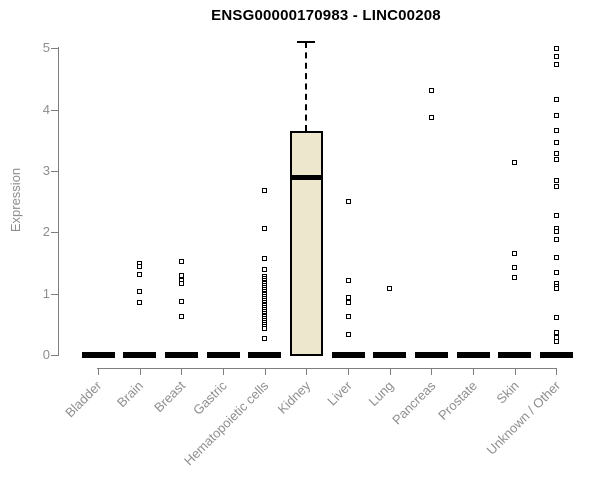 This screenshot has height=500, width=600. I want to click on x-category-label-brain: Brain, so click(130, 394).